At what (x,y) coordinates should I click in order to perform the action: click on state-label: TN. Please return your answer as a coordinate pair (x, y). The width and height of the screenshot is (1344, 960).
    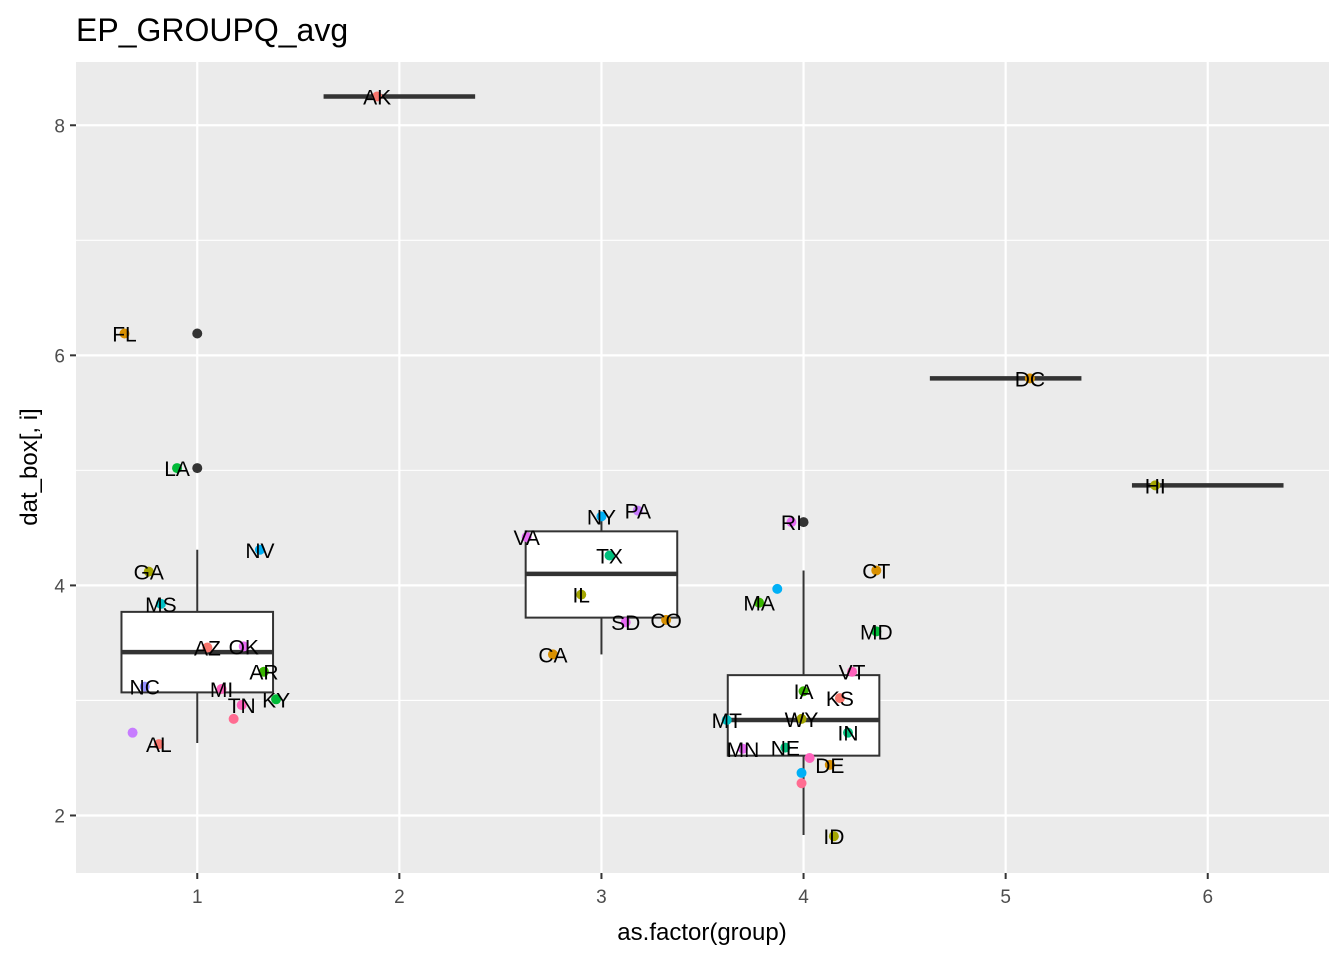
    Looking at the image, I should click on (242, 706).